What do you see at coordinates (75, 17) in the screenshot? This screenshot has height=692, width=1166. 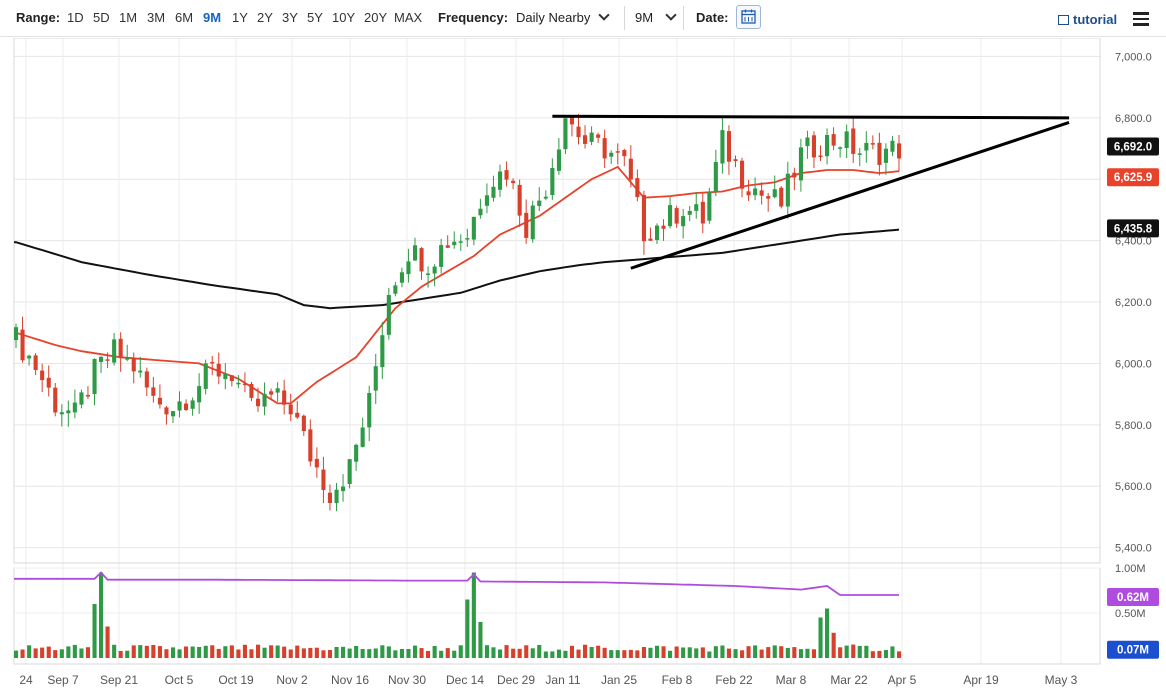 I see `range-1d-button: 1D` at bounding box center [75, 17].